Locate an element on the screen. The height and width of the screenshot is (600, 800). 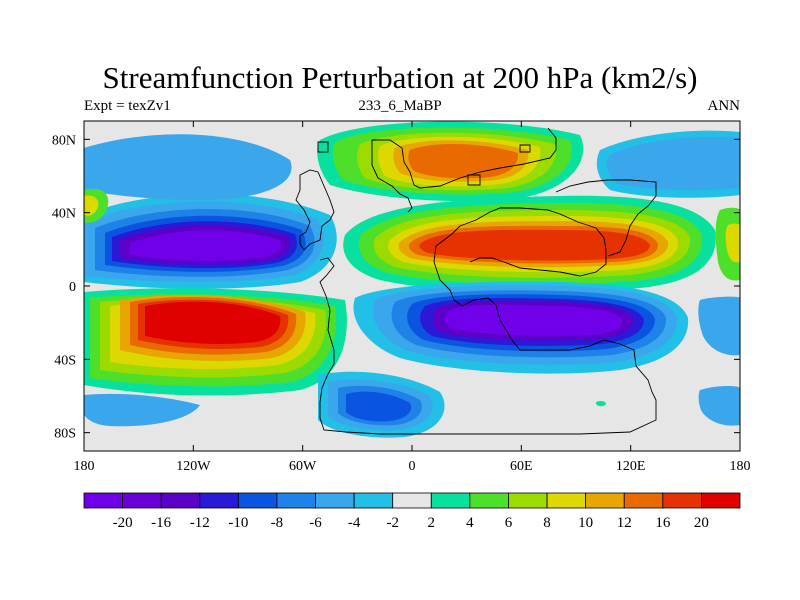
colorbar-label: -4 is located at coordinates (354, 523).